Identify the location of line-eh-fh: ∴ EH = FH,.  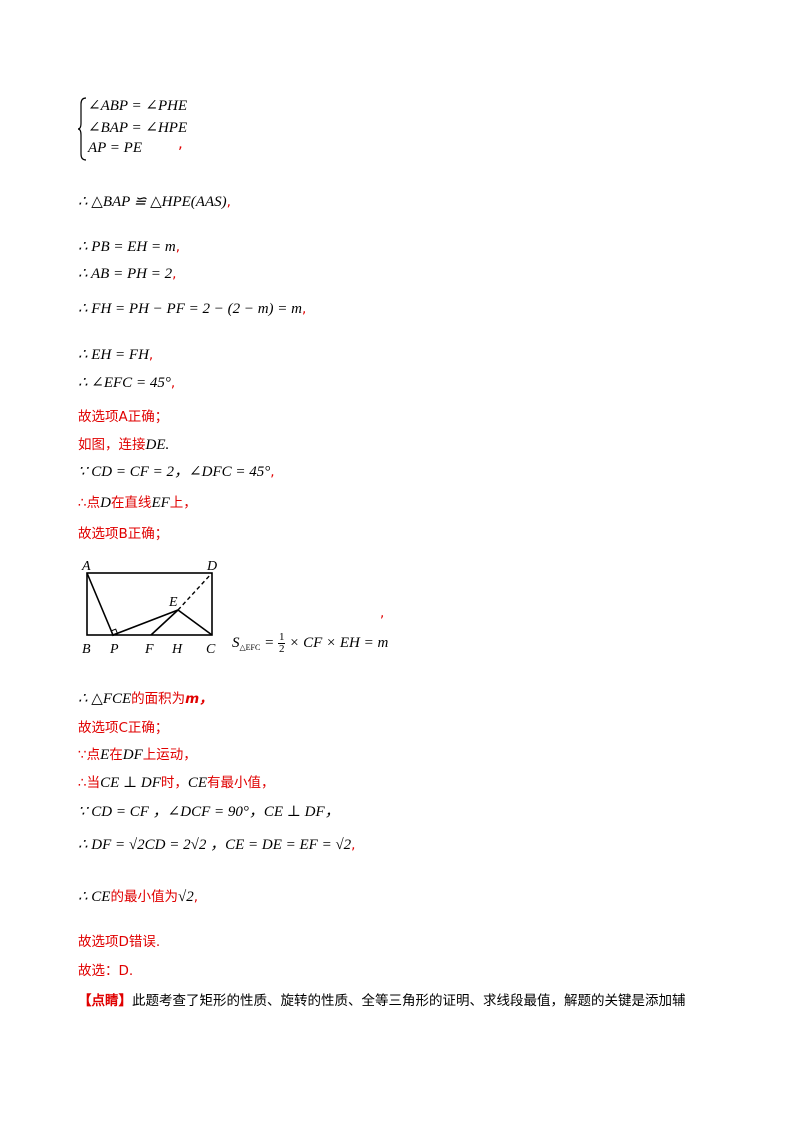
(116, 355).